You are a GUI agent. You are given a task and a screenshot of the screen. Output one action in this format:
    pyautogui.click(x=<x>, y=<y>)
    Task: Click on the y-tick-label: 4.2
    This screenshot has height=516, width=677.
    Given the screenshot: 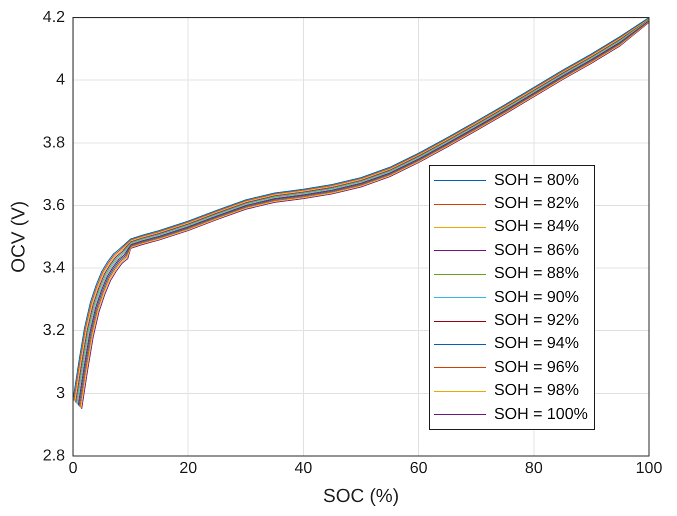 What is the action you would take?
    pyautogui.click(x=54, y=17)
    